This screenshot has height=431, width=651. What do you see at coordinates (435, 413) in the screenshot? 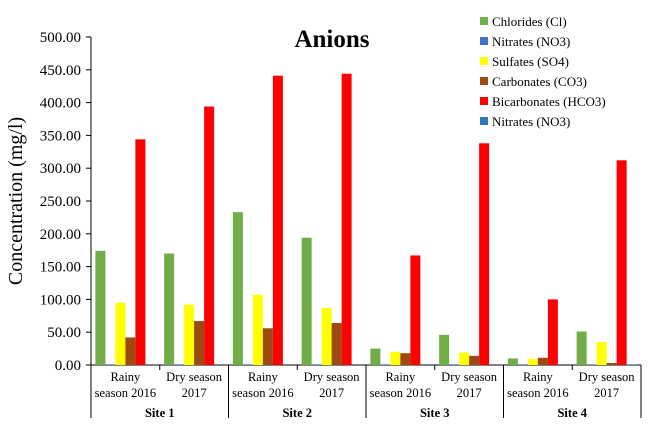
I see `group-label: Site 3` at bounding box center [435, 413].